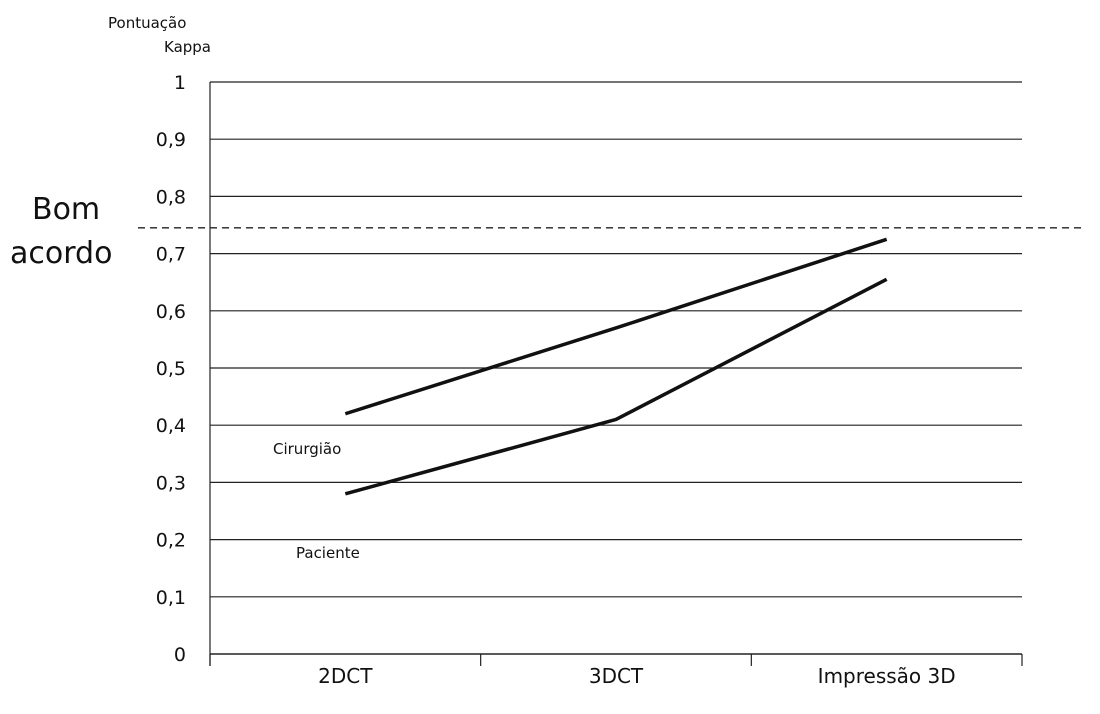 The height and width of the screenshot is (714, 1100). I want to click on y-tick-label: 0,4, so click(171, 426).